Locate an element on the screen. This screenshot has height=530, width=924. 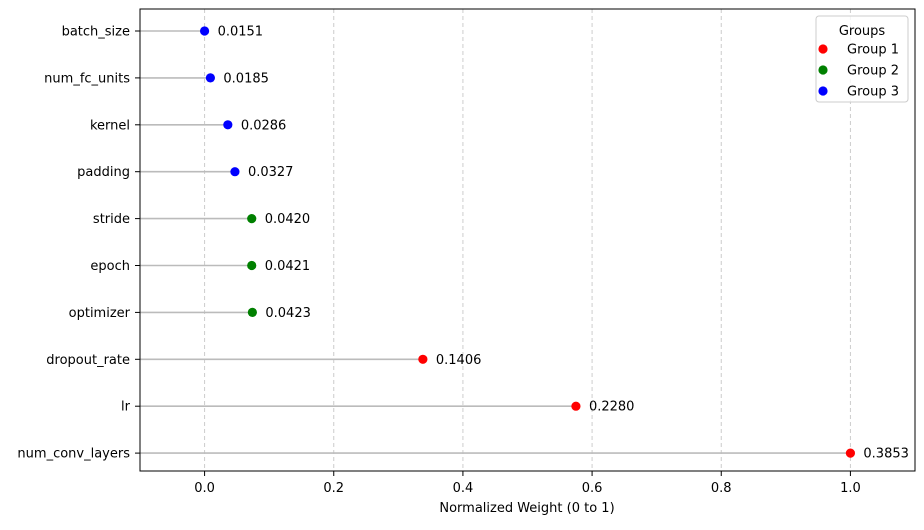
x-tick-label: 0.2 is located at coordinates (333, 488).